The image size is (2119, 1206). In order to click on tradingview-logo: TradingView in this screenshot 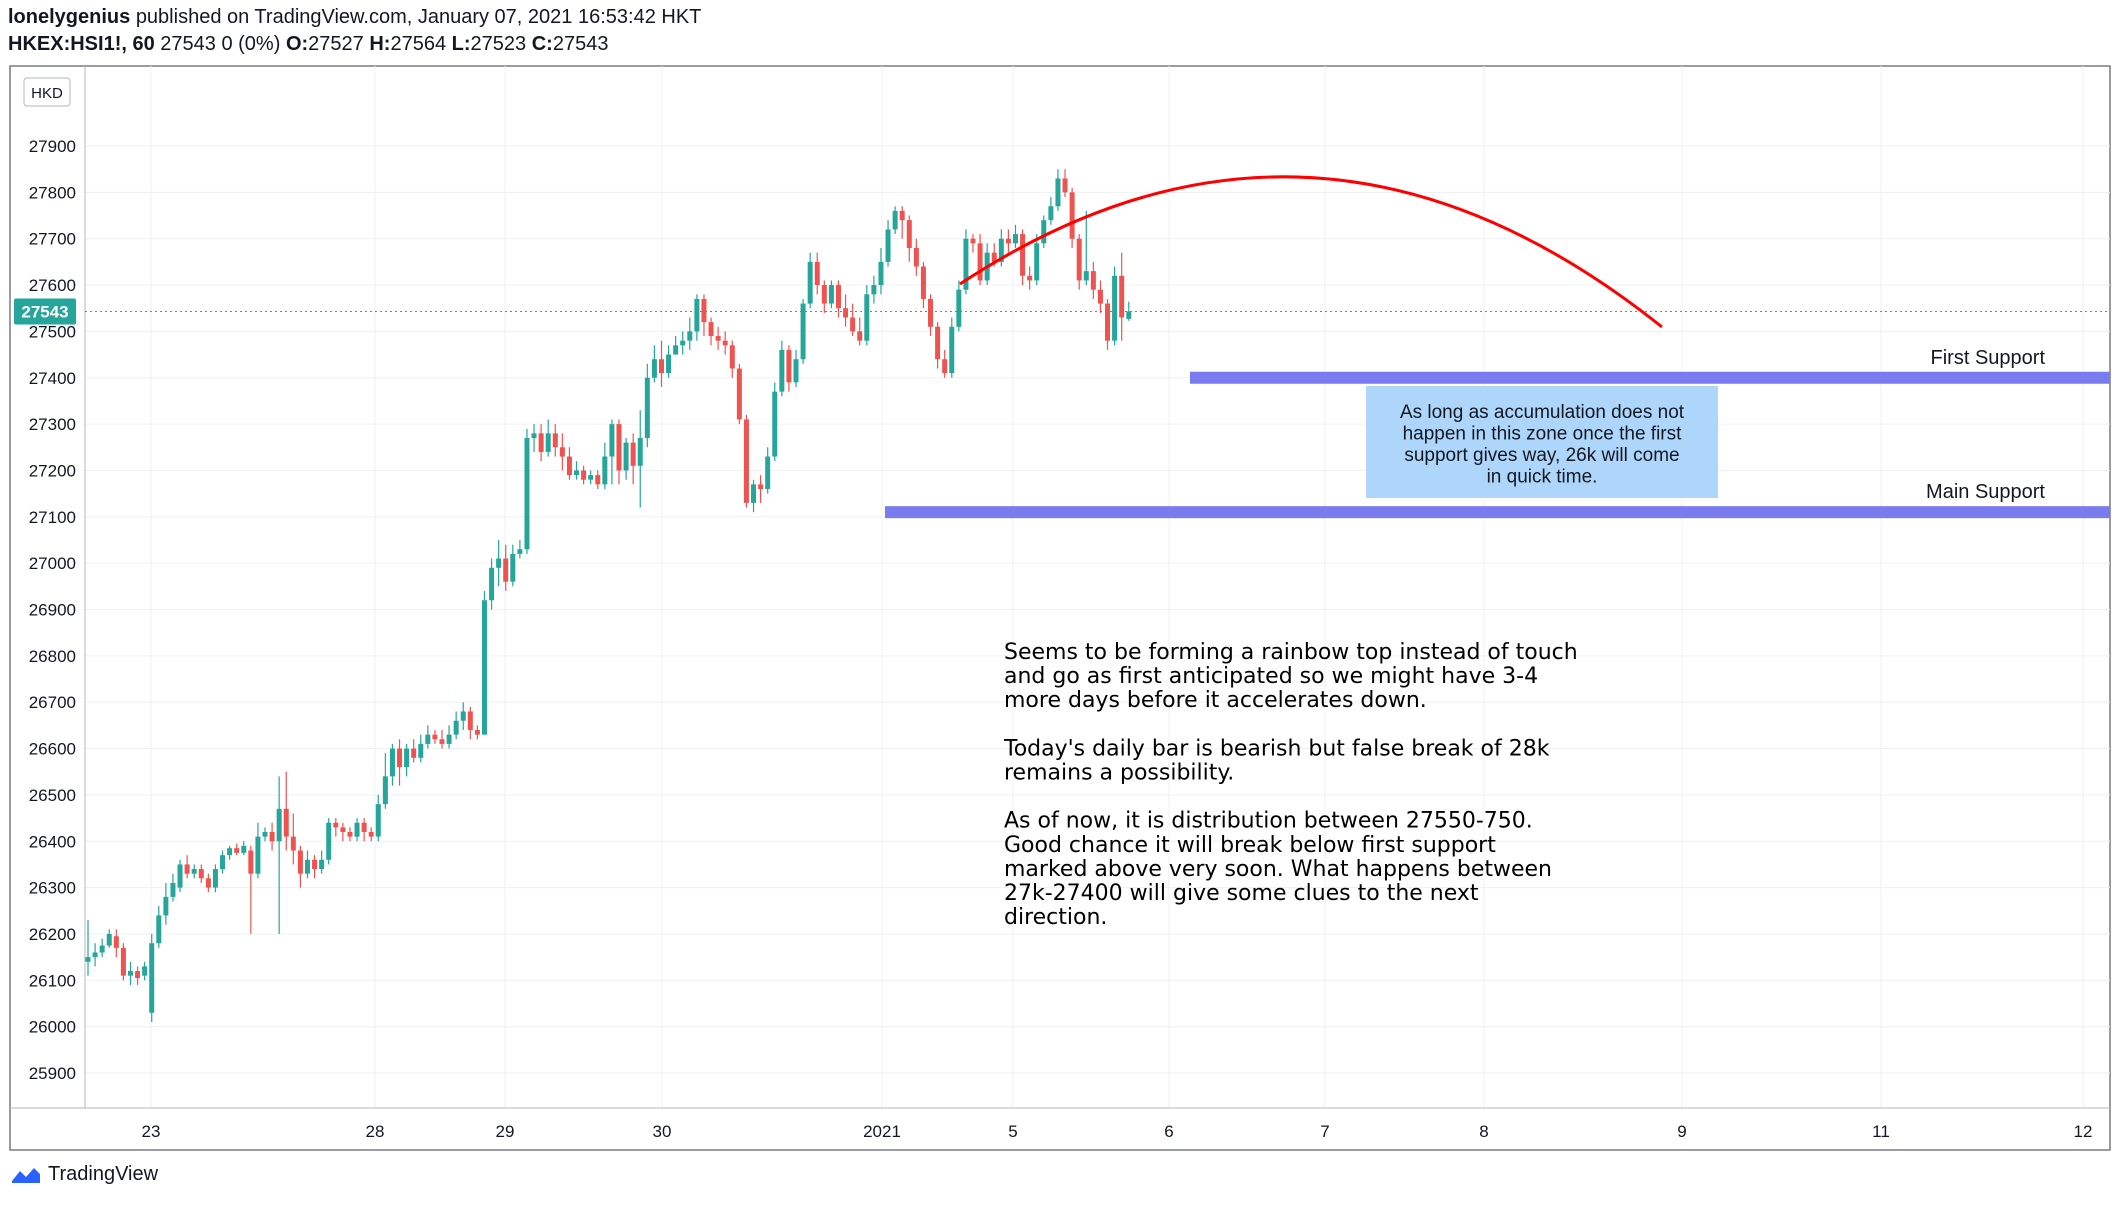, I will do `click(84, 1174)`.